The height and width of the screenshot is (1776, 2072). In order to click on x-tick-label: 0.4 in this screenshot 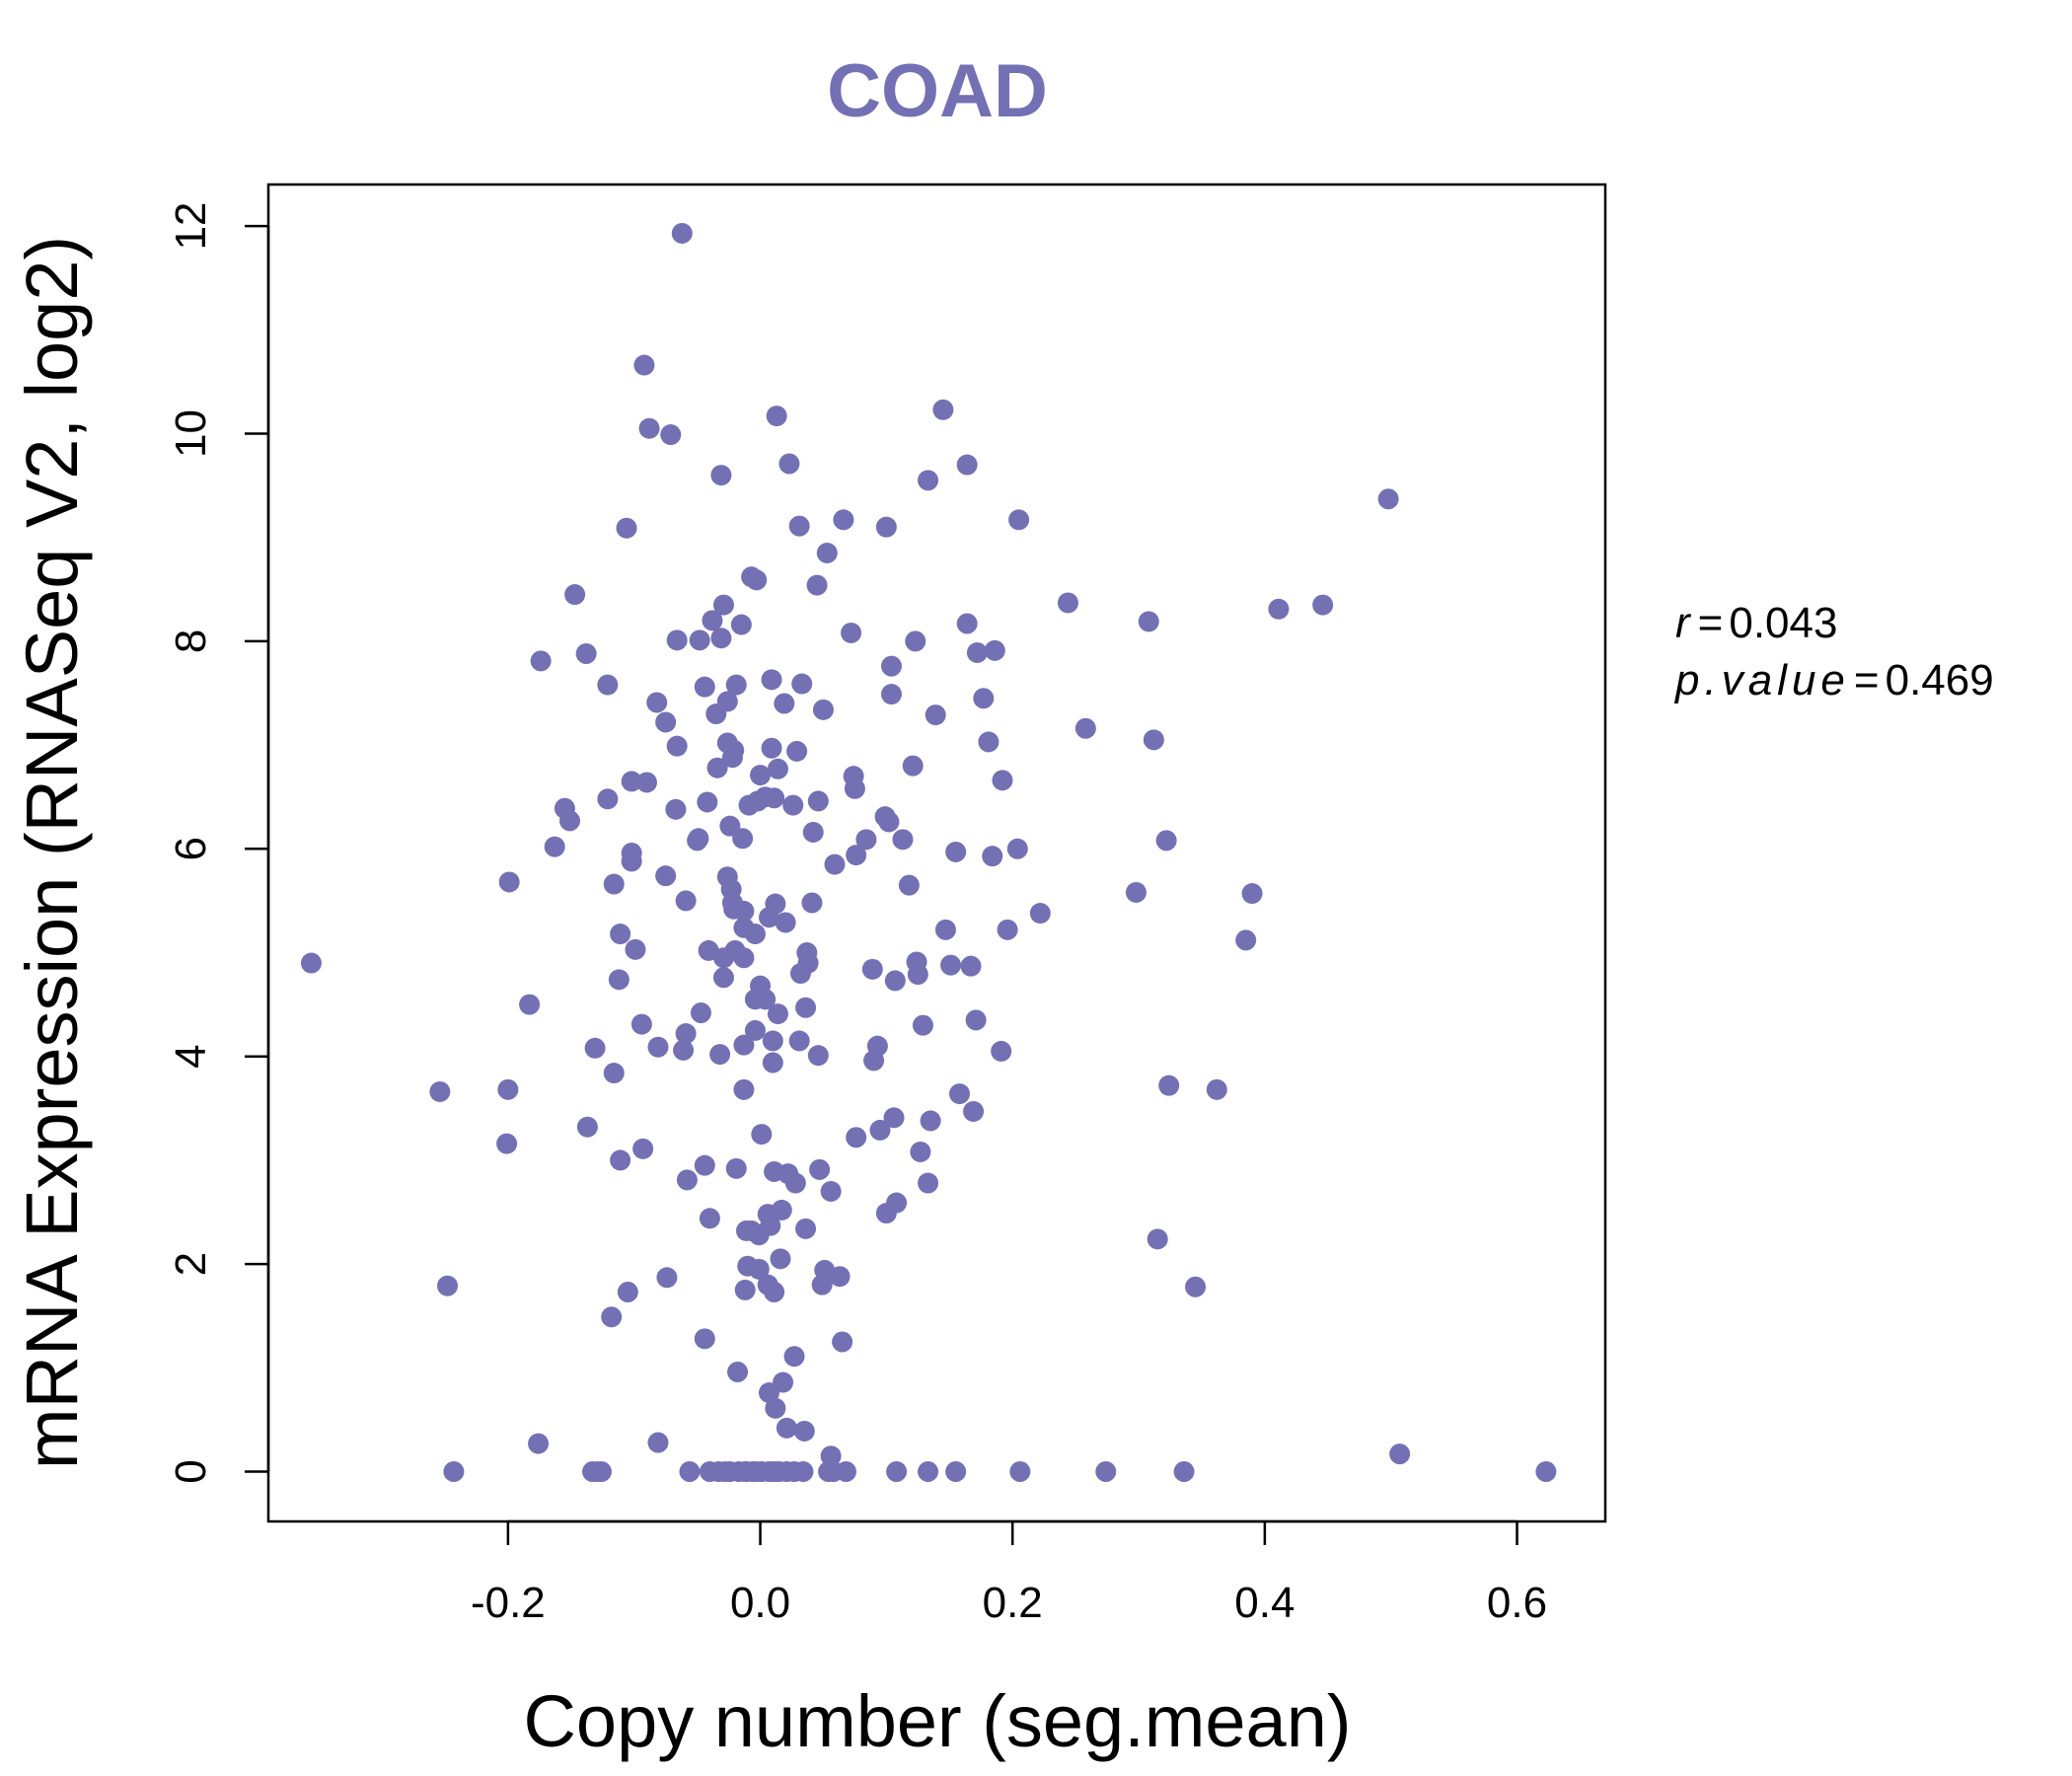, I will do `click(1265, 1603)`.